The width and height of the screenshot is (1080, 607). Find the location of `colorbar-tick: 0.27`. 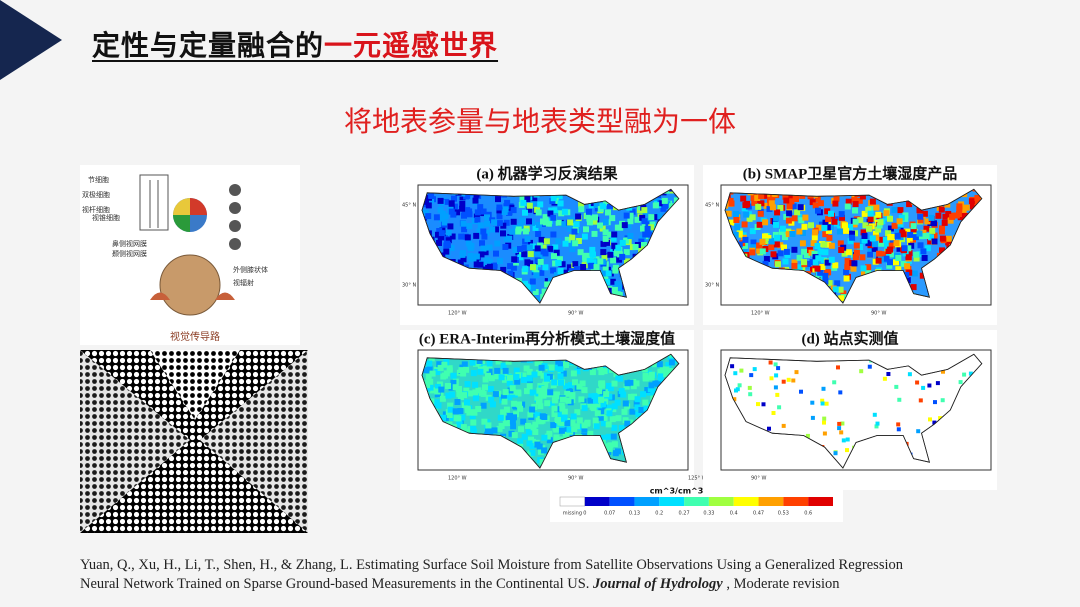

colorbar-tick: 0.27 is located at coordinates (684, 514).